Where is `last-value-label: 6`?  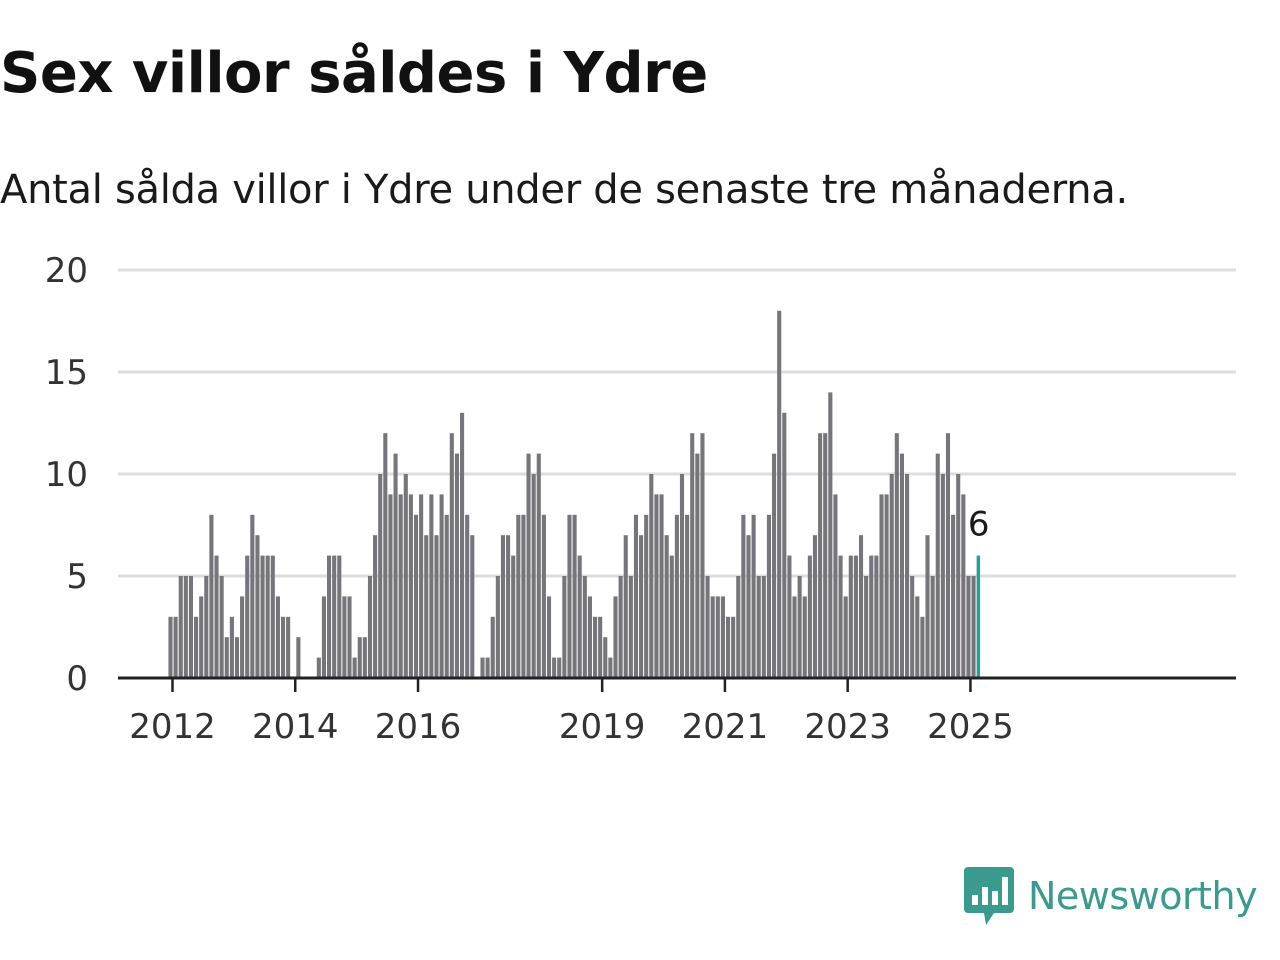
last-value-label: 6 is located at coordinates (979, 525).